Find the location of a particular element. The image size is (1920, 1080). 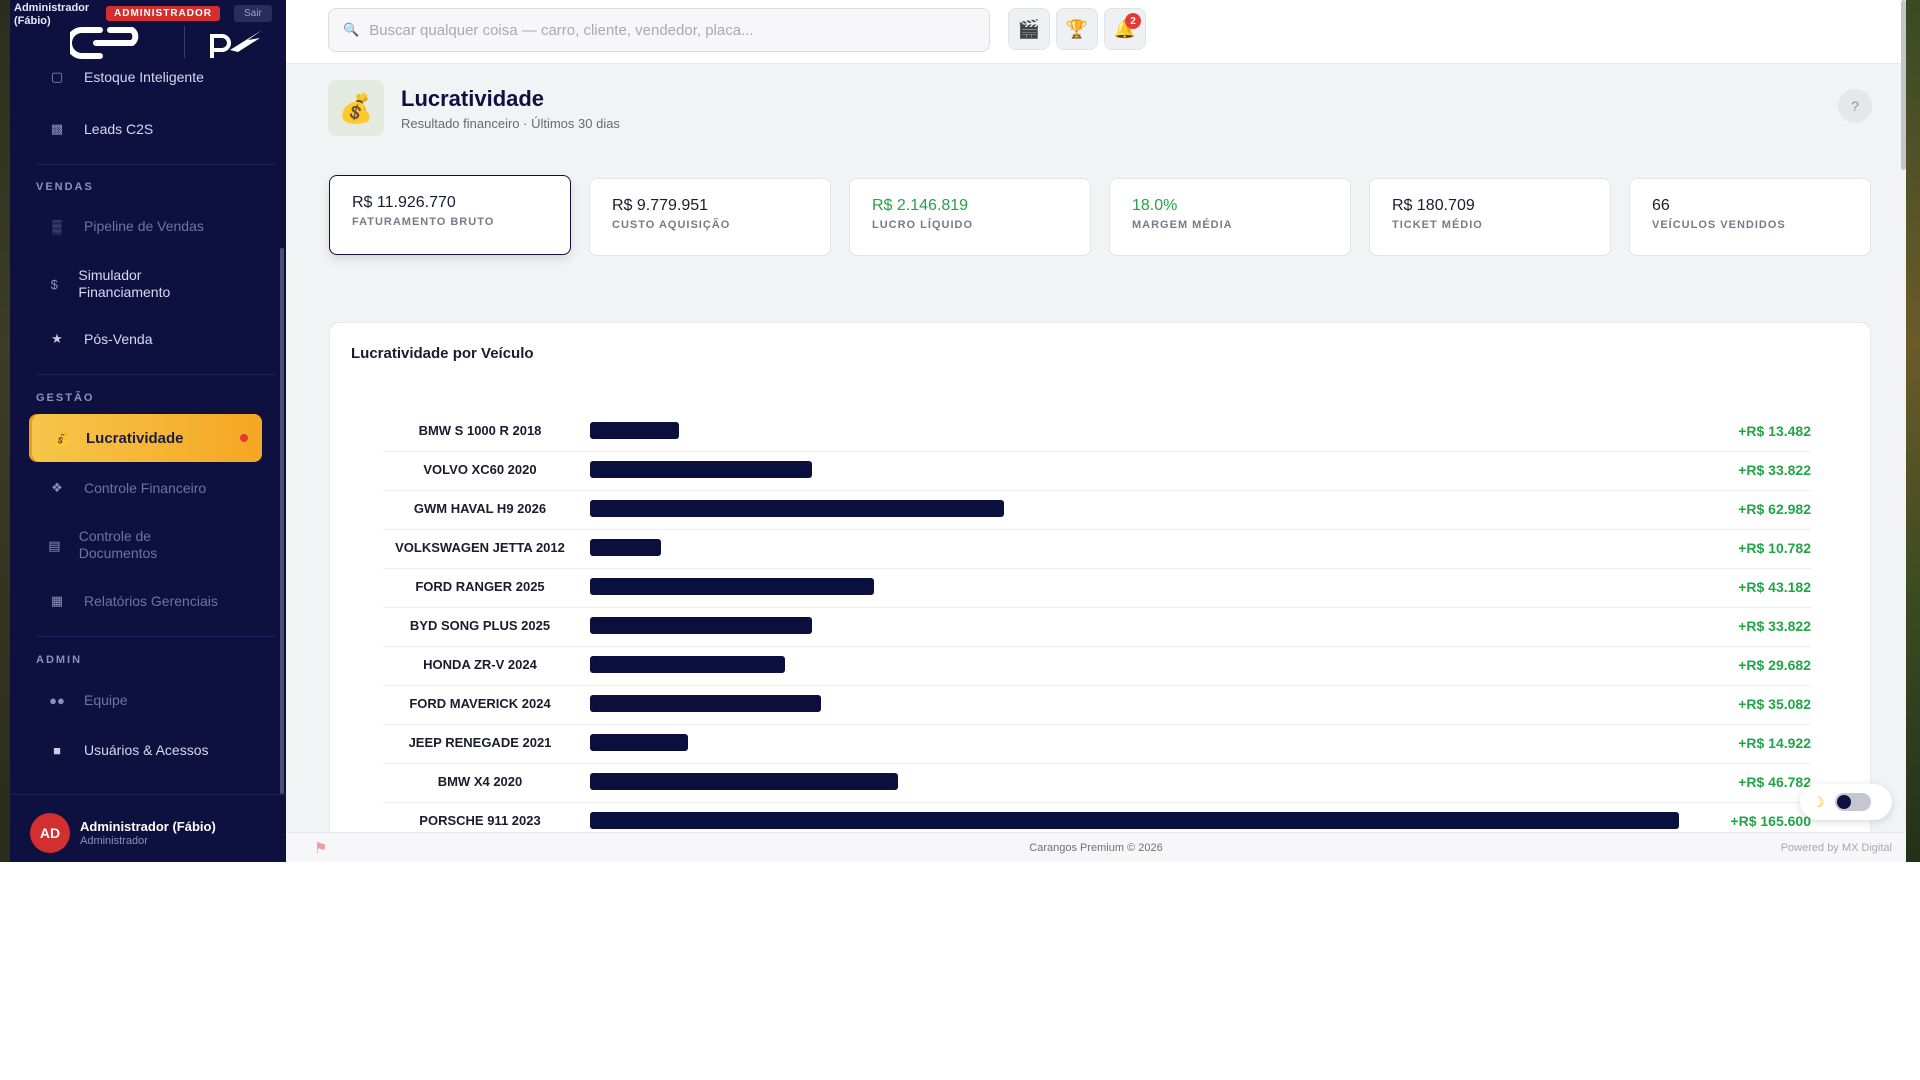

sidebar-user-footer: AD Administrador (Fábio) Administrador is located at coordinates (148, 828).